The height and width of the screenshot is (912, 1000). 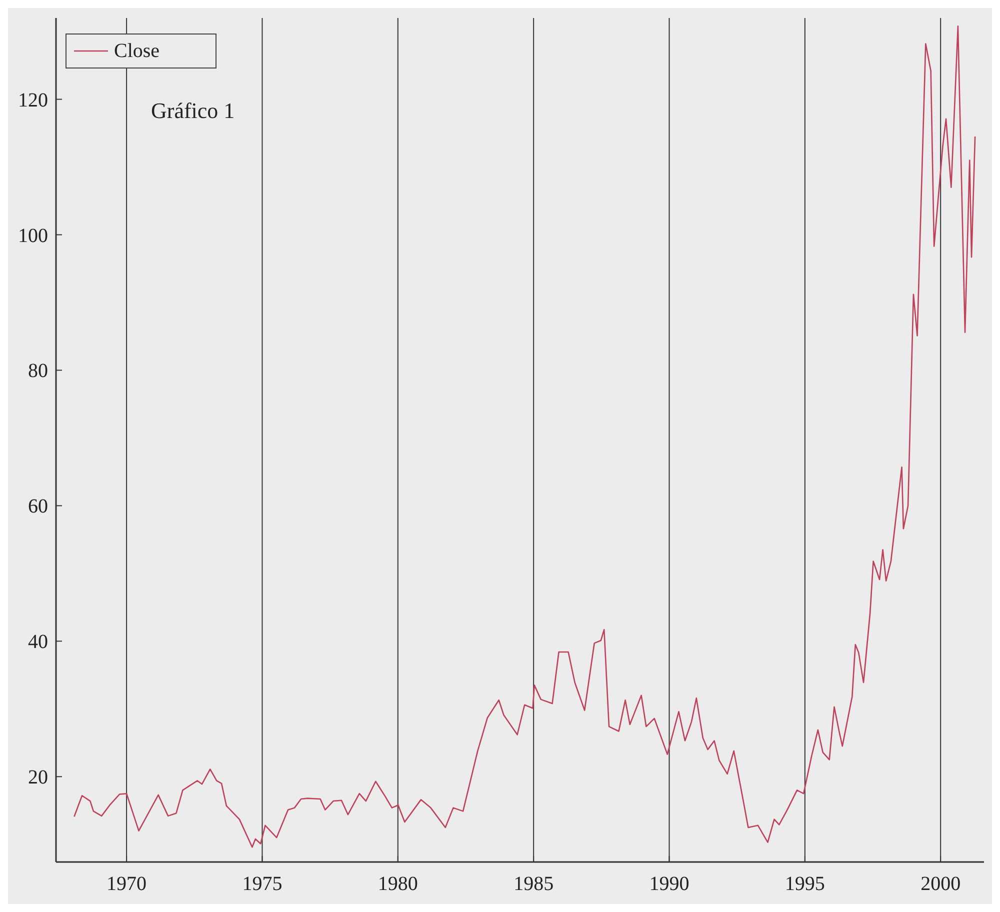 I want to click on y-tick-label: 40, so click(x=38, y=642).